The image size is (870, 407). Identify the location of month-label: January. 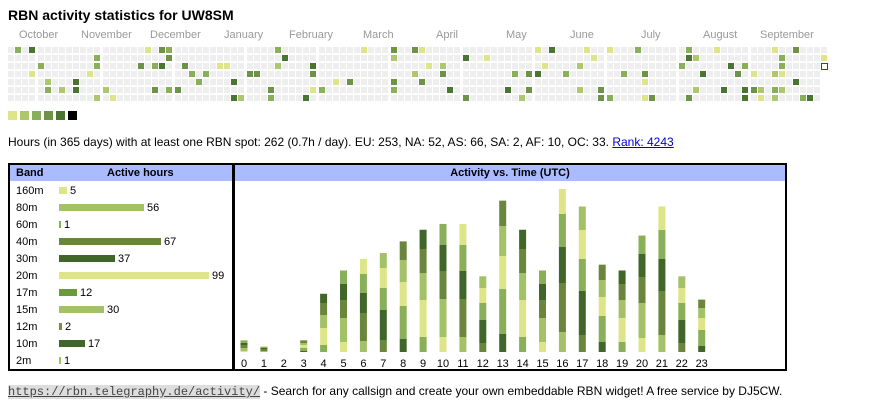
(244, 35).